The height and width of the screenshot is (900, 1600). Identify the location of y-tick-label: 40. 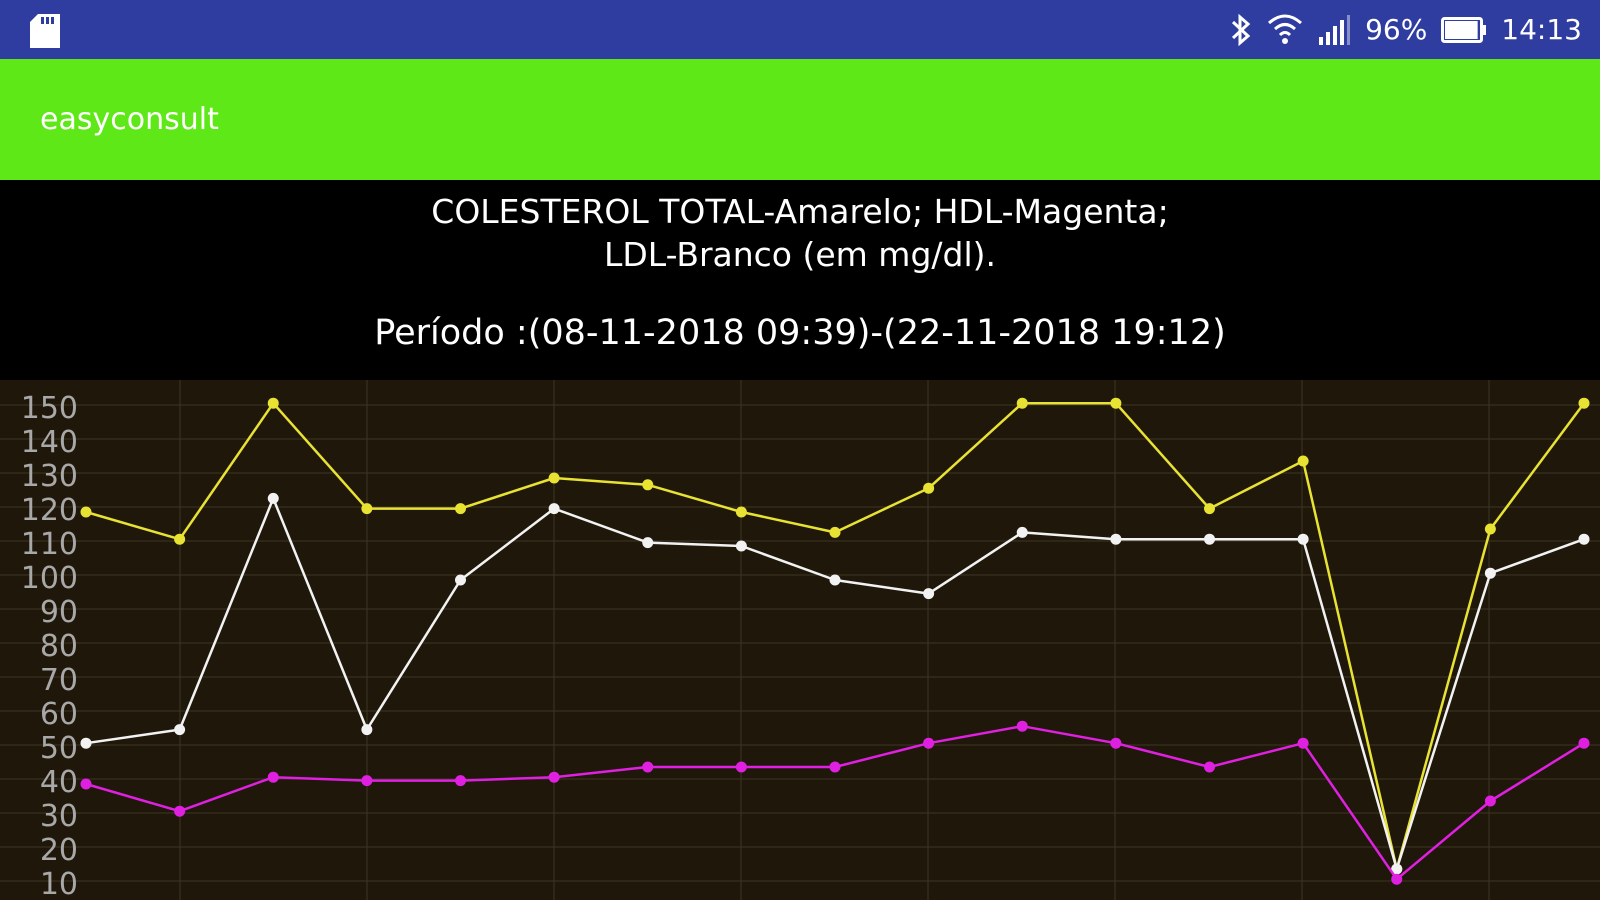
(59, 782).